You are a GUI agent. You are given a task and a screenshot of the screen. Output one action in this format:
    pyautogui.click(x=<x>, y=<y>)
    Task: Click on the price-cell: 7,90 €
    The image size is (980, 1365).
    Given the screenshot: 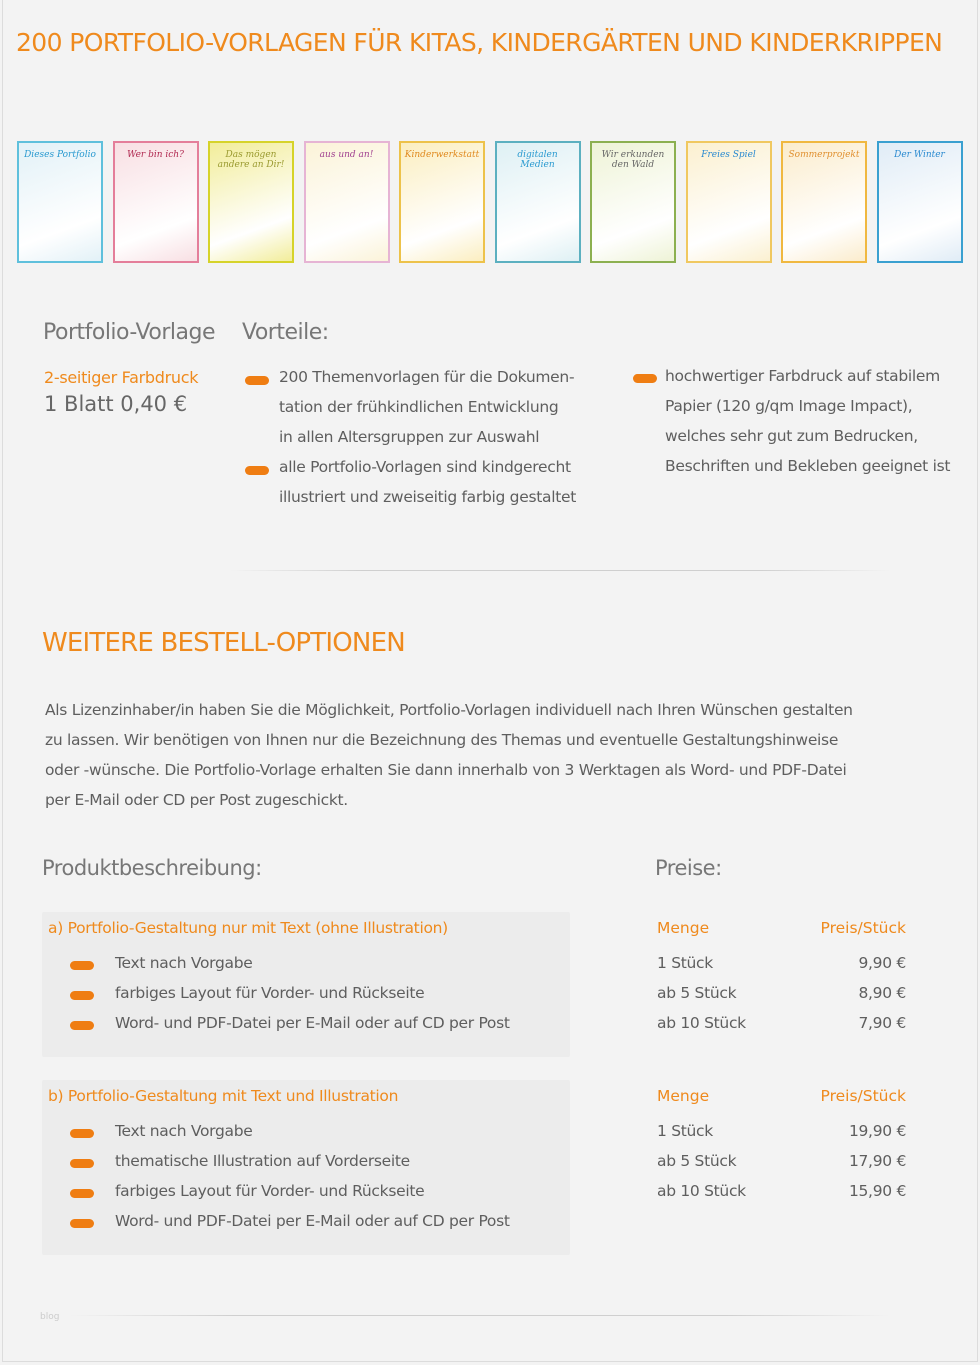 What is the action you would take?
    pyautogui.click(x=882, y=1023)
    